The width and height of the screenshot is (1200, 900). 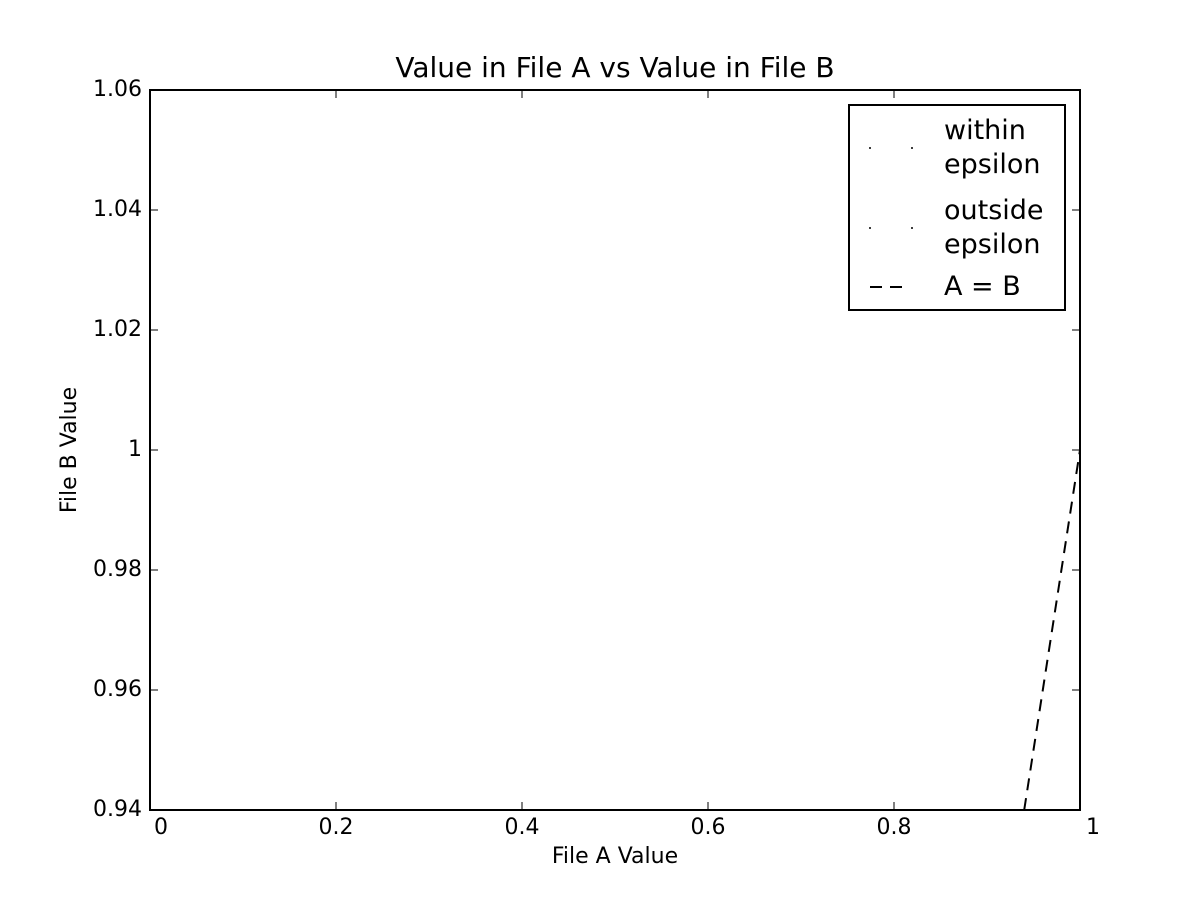 I want to click on y-tick-label: 0.98, so click(x=117, y=569).